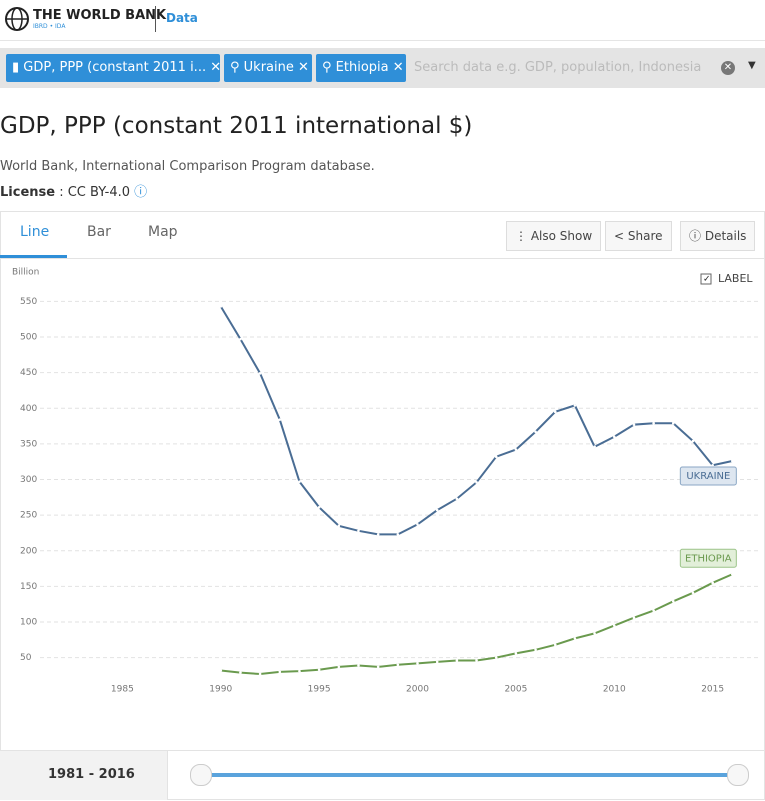 This screenshot has width=765, height=801. I want to click on chip: ⚲ Ukraine ✕, so click(268, 68).